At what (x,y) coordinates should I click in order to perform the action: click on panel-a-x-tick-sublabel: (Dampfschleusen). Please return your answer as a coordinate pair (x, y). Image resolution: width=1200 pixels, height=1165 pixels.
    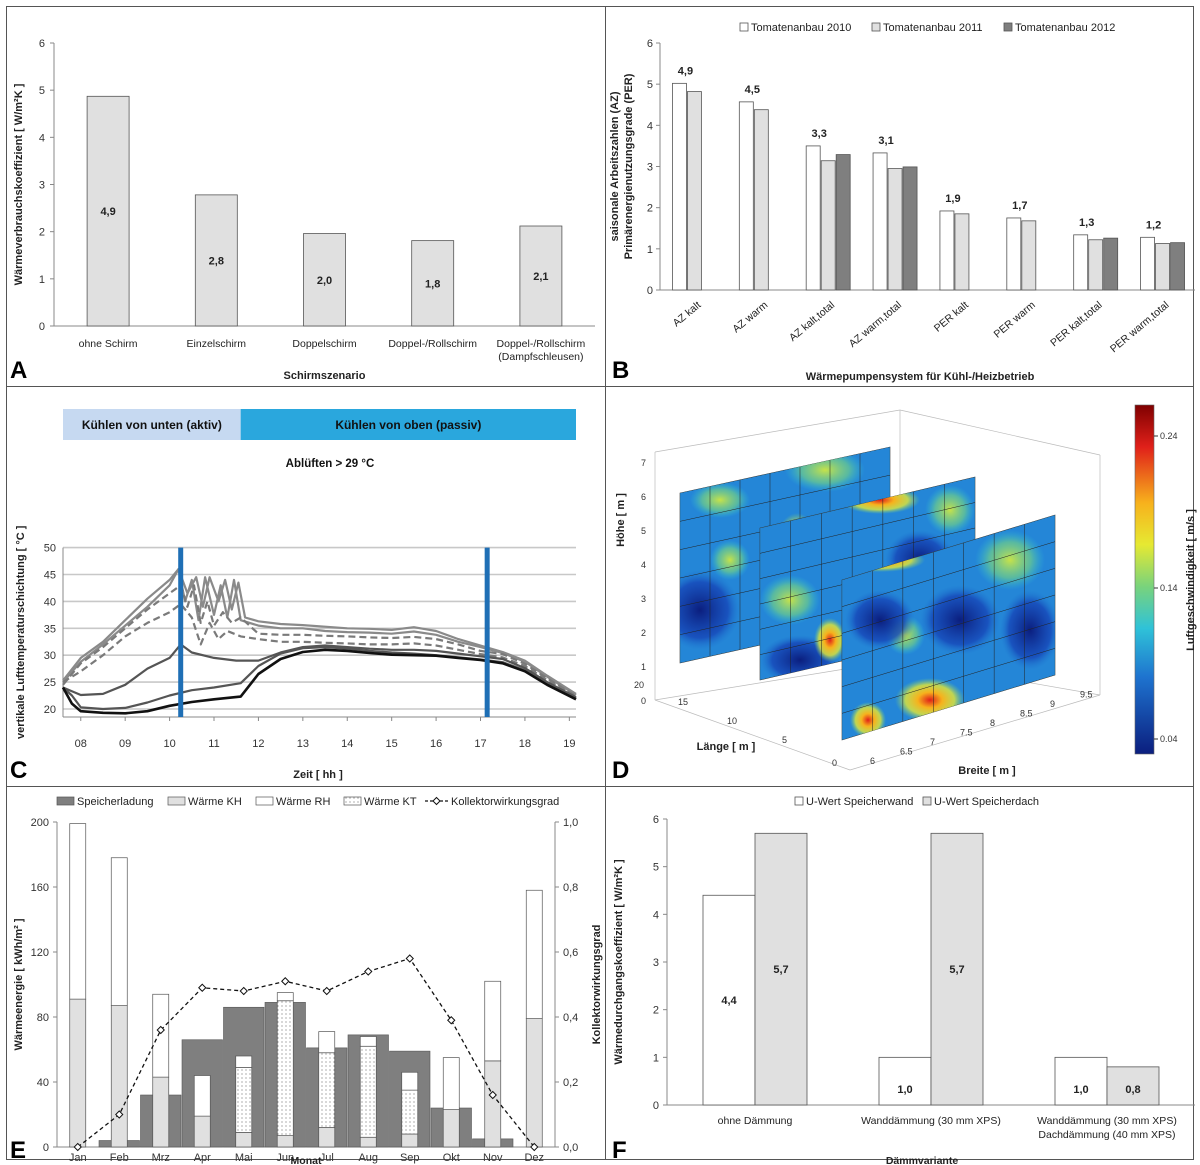
    Looking at the image, I should click on (540, 357).